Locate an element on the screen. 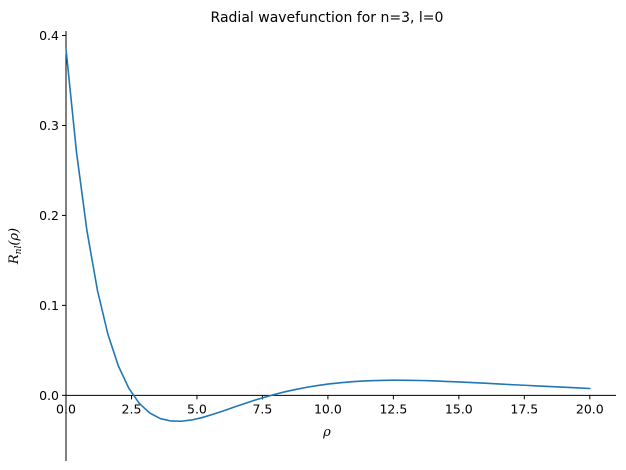  x-tick-label: 17.5 is located at coordinates (524, 408).